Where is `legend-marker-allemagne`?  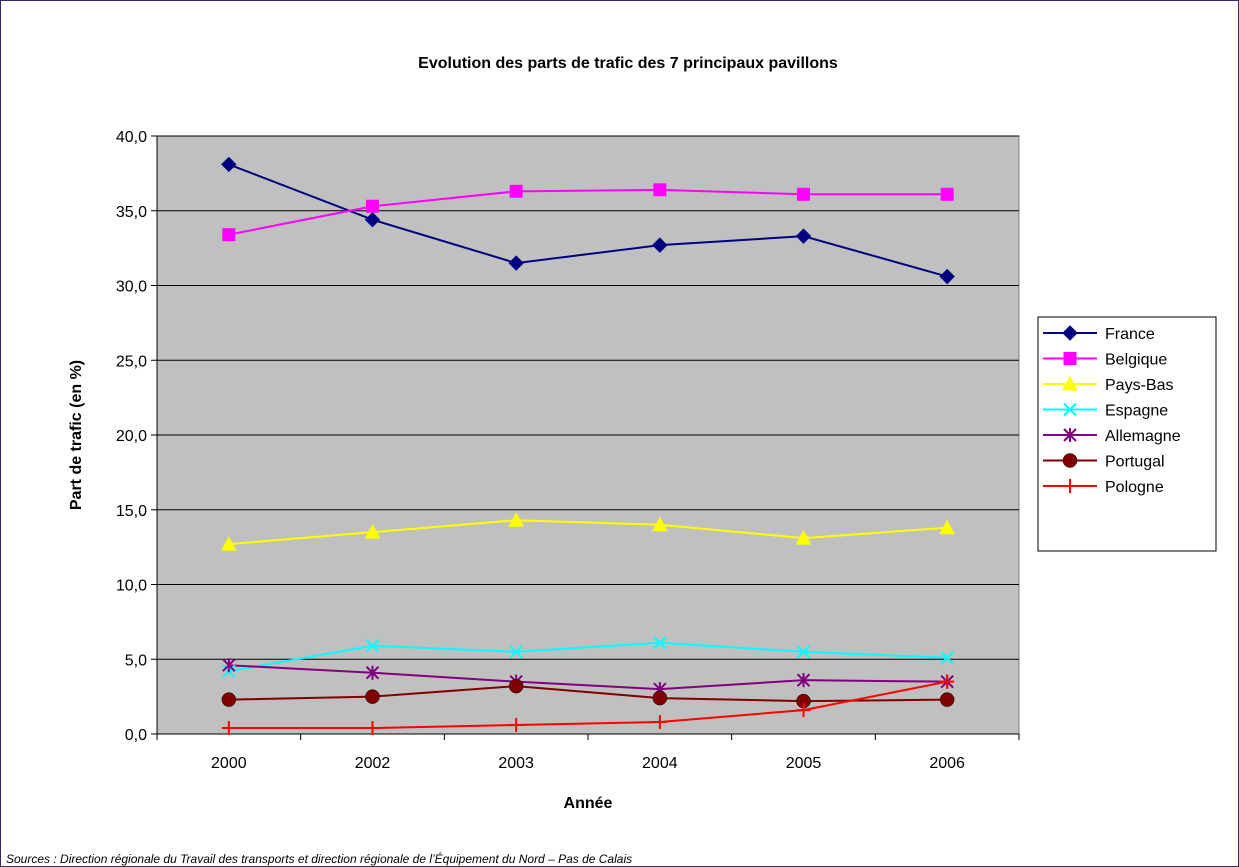 legend-marker-allemagne is located at coordinates (1070, 435).